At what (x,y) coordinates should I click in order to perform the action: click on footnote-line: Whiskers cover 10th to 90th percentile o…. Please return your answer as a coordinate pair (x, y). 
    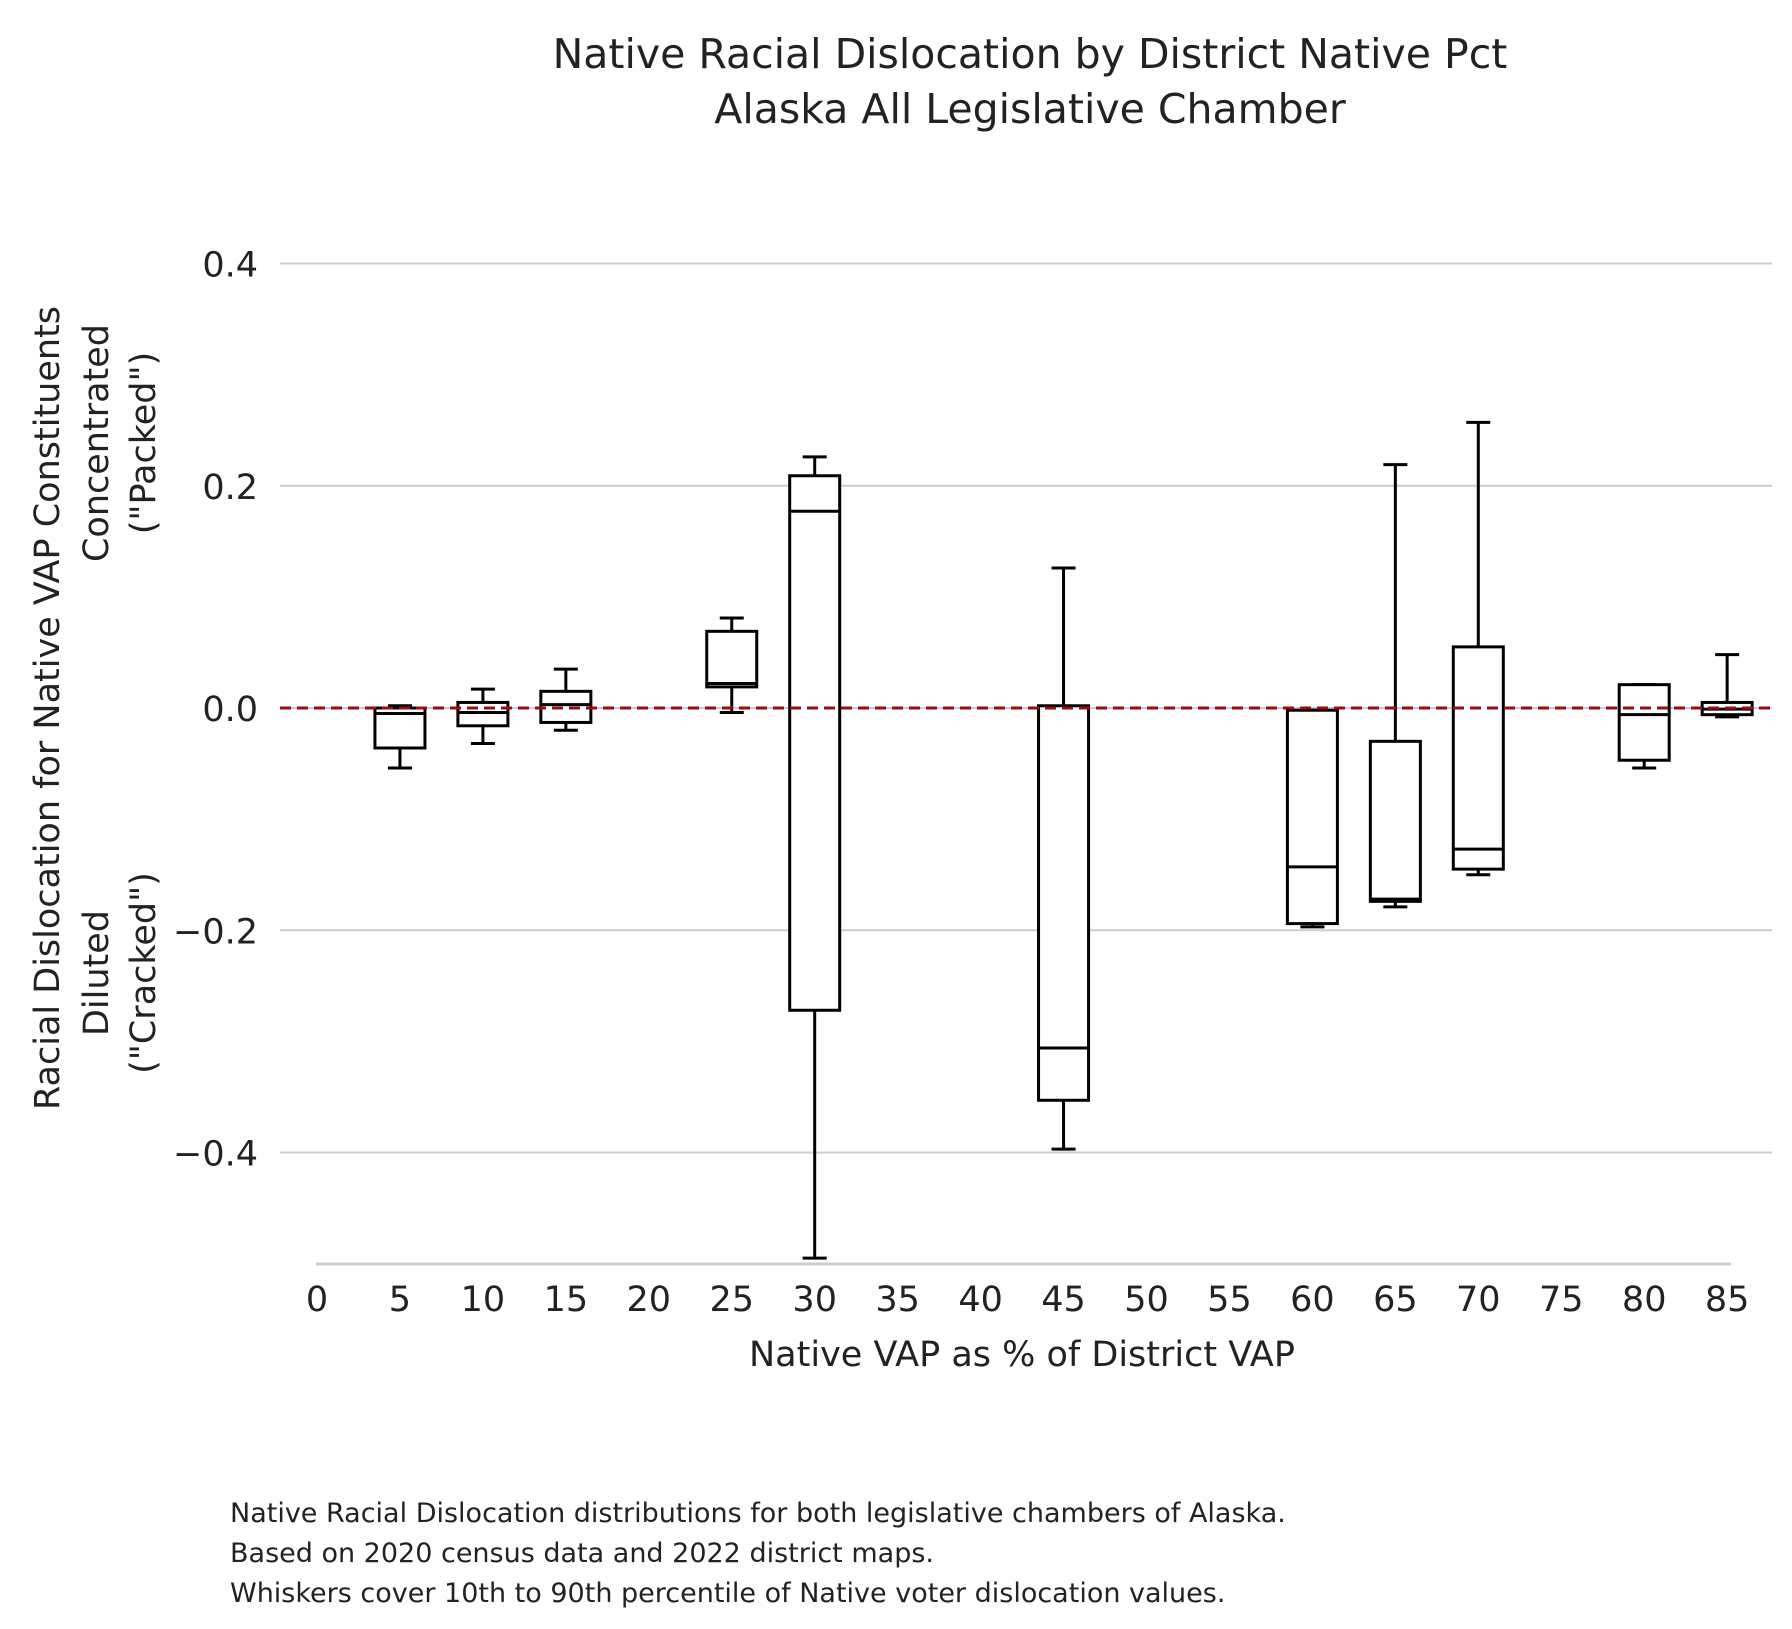
    Looking at the image, I should click on (728, 1593).